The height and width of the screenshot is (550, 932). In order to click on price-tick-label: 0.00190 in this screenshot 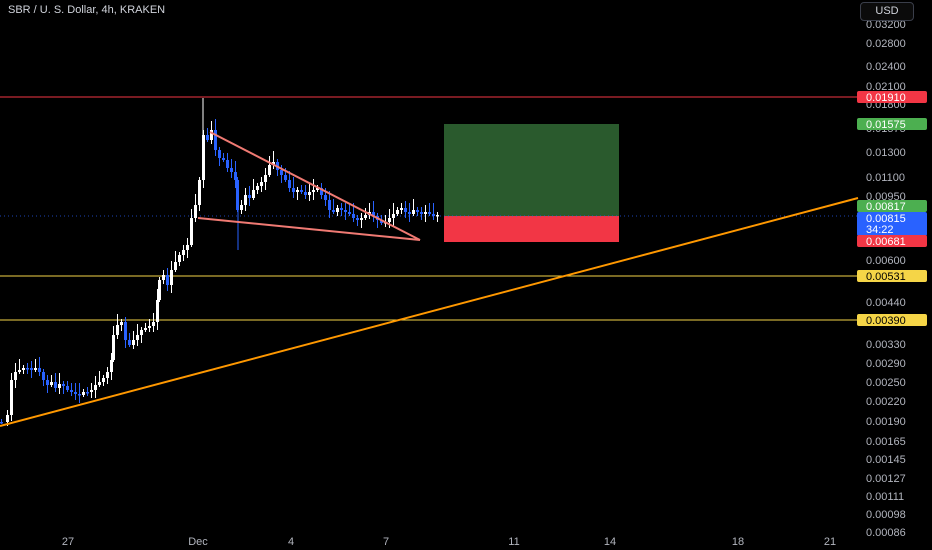, I will do `click(886, 422)`.